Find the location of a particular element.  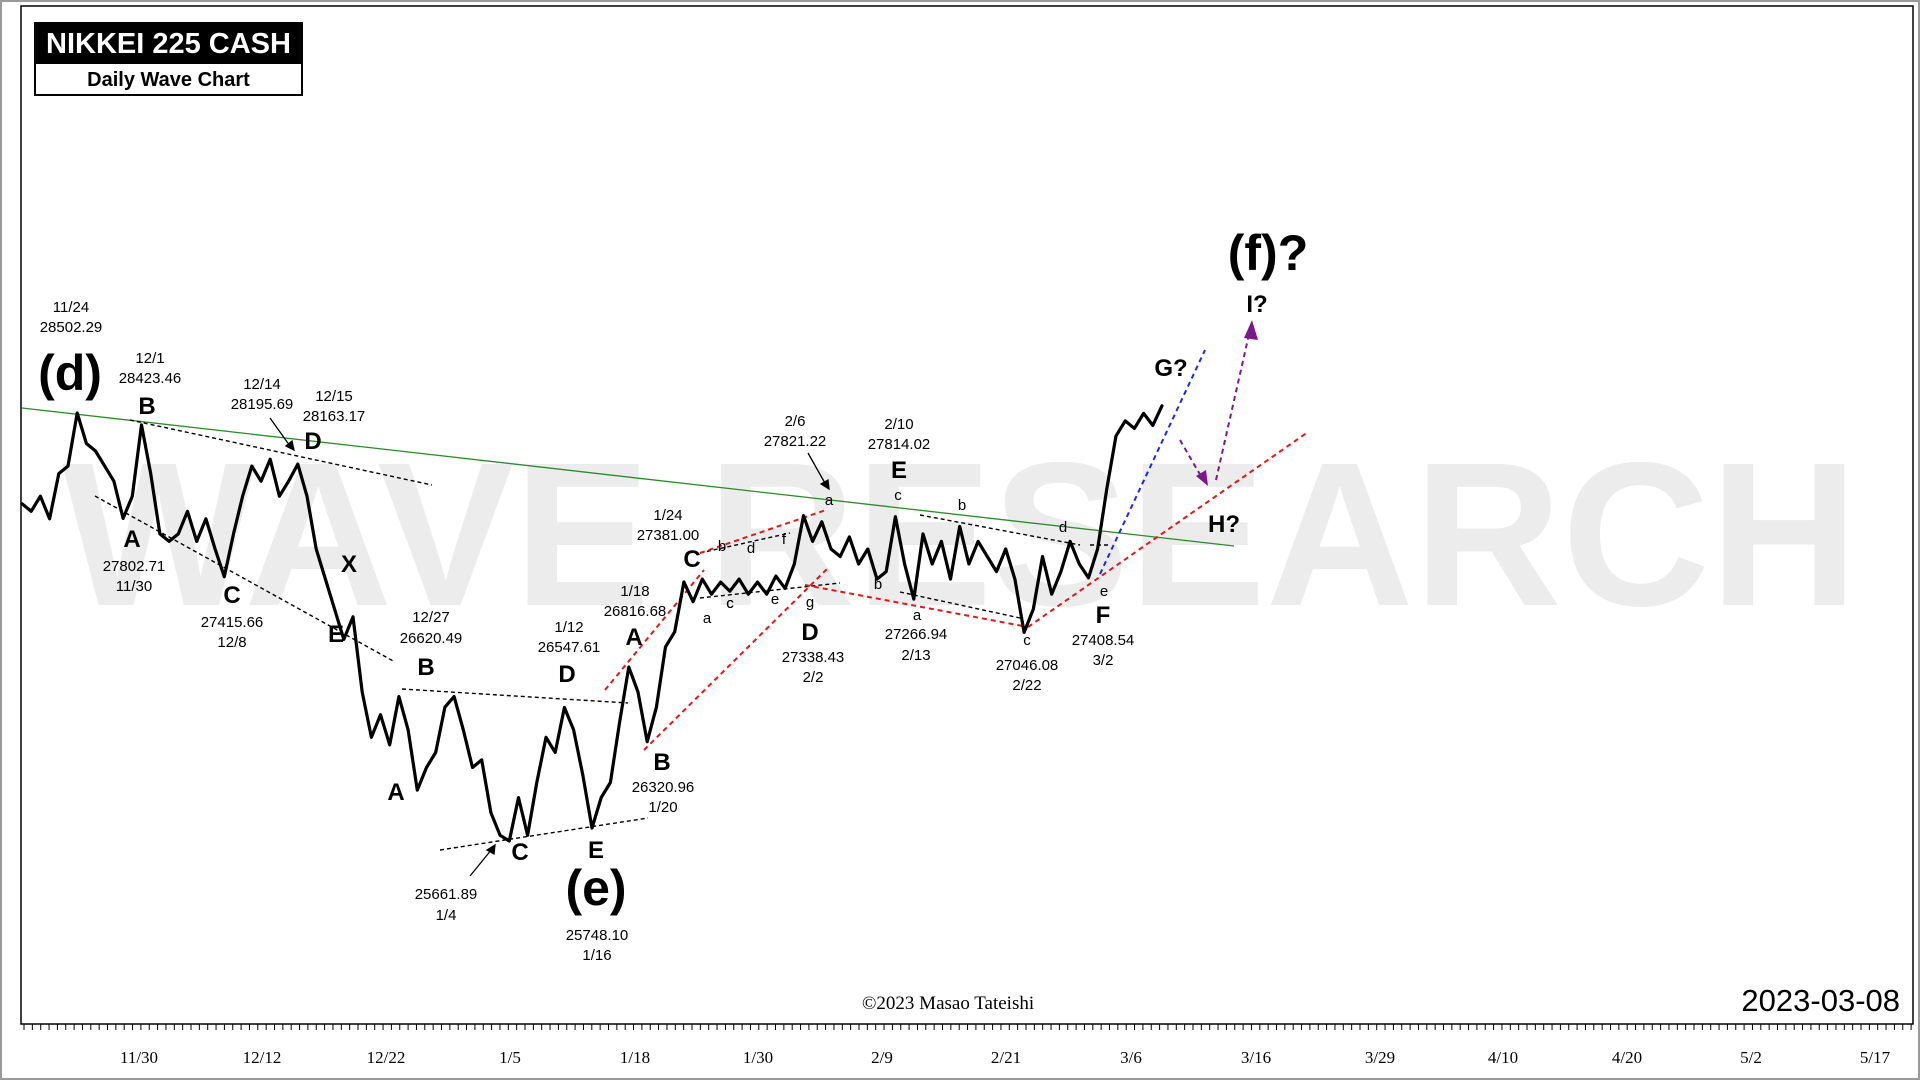

wave-label-C2: C is located at coordinates (519, 852).